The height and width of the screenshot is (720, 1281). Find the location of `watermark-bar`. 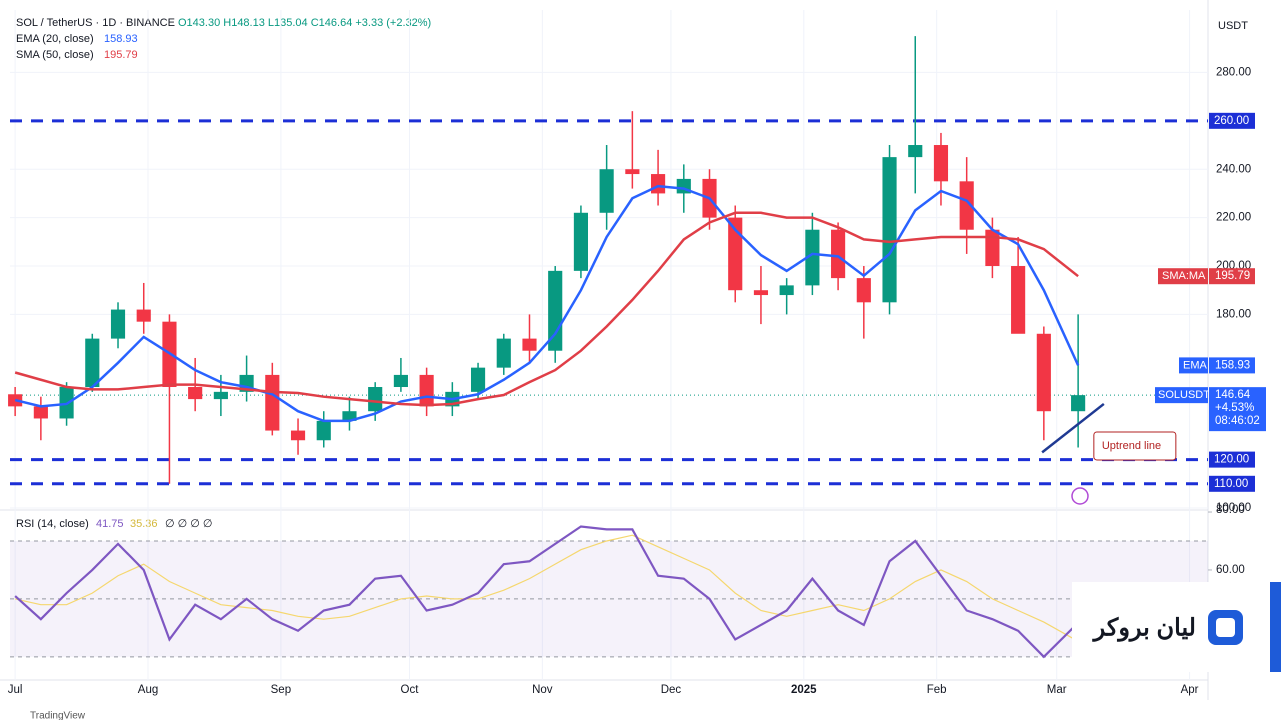

watermark-bar is located at coordinates (1275, 627).